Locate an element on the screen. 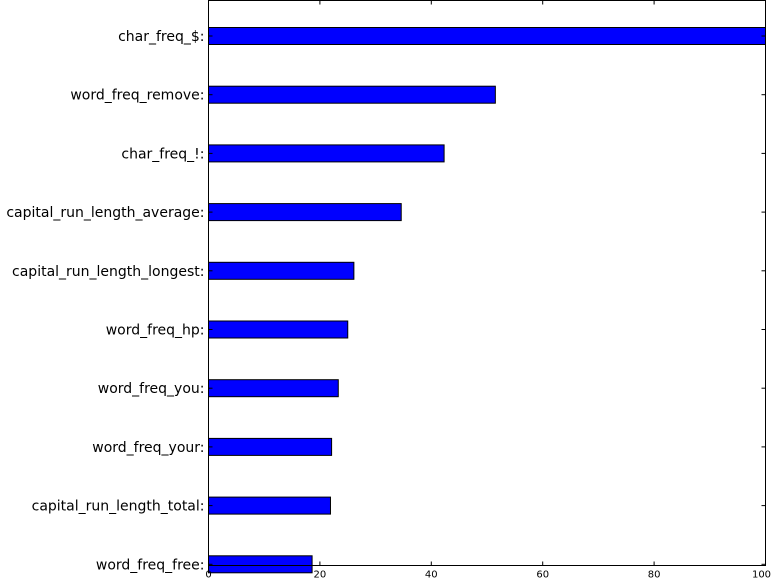  x-tick-label: 80 is located at coordinates (654, 575).